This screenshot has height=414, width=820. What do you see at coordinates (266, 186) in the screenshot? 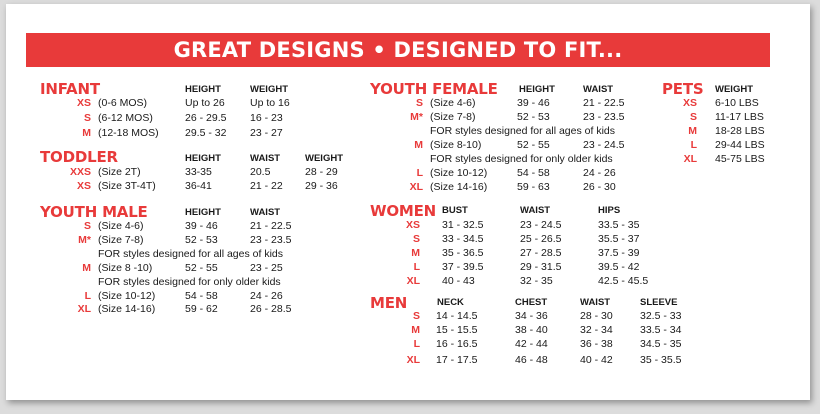
I see `toddler-measurement: 21 - 22` at bounding box center [266, 186].